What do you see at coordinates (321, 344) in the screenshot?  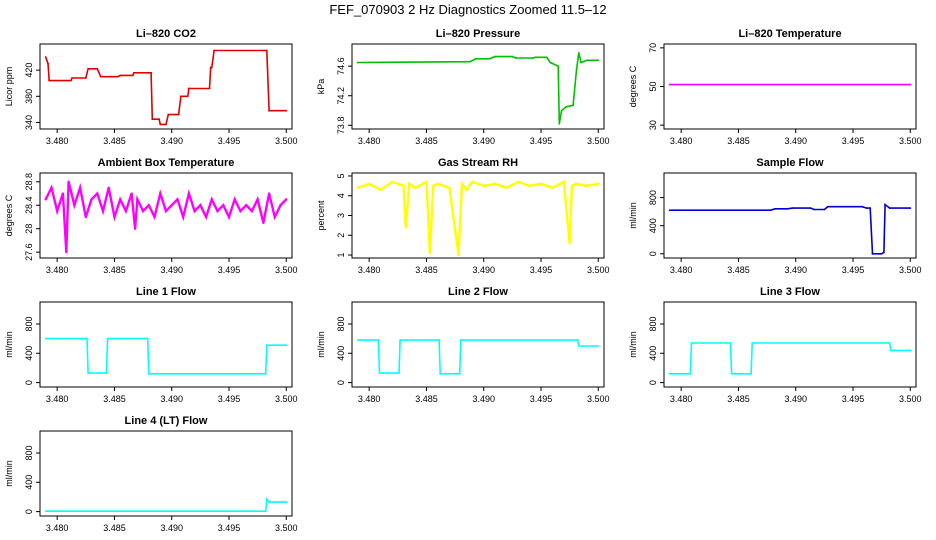 I see `y-axis-label: ml/min` at bounding box center [321, 344].